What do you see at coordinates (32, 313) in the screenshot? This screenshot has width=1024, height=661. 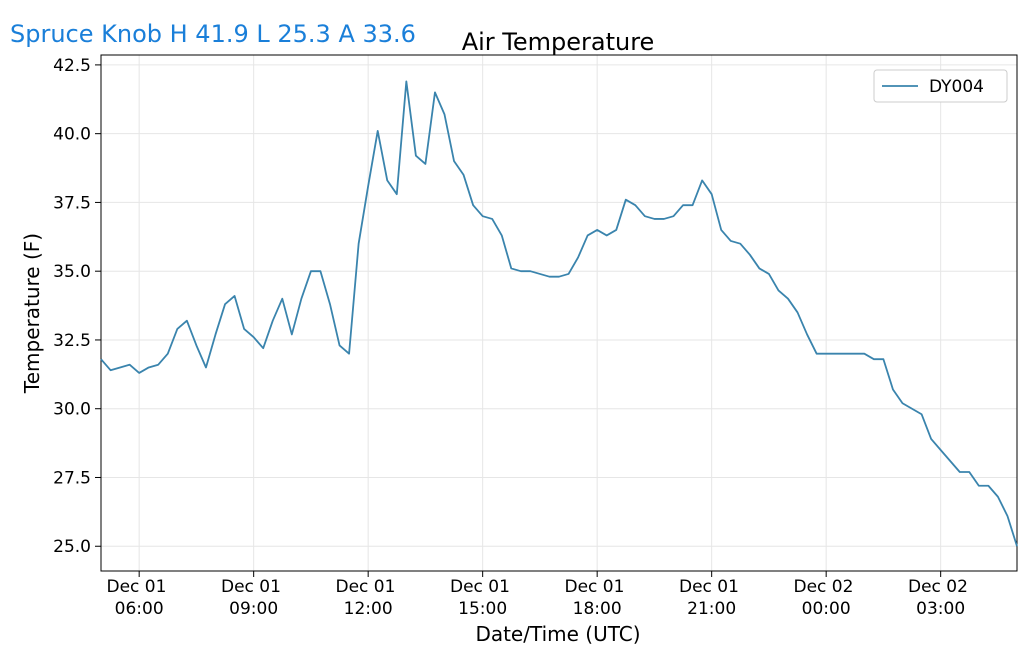 I see `y-axis-label: Temperature (F)` at bounding box center [32, 313].